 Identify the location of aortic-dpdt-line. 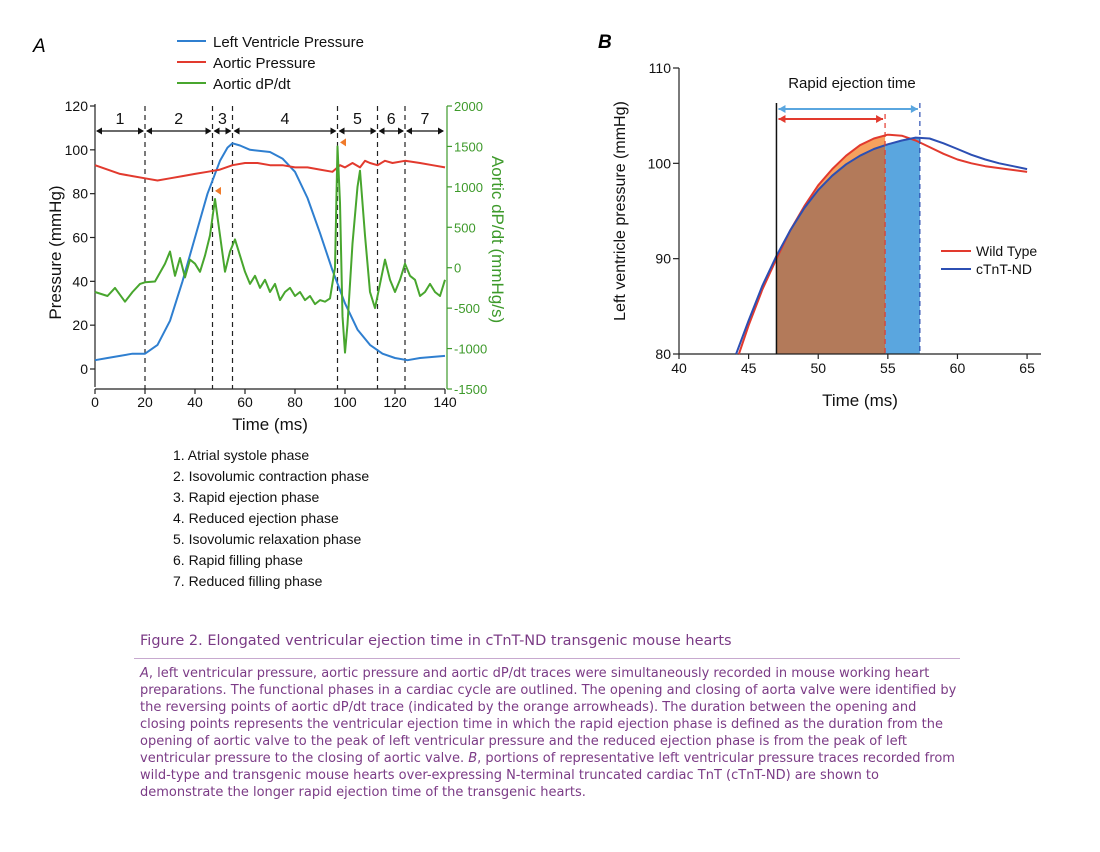
(270, 249).